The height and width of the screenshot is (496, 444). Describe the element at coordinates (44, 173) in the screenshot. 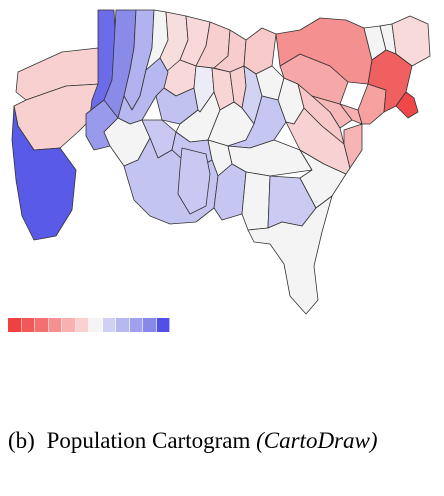

I see `region-california` at that location.